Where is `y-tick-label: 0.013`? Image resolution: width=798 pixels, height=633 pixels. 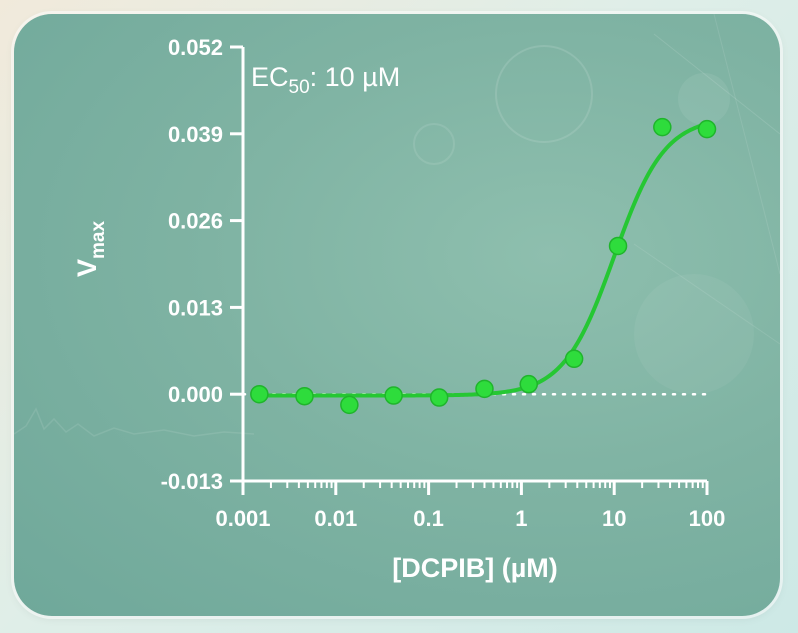
y-tick-label: 0.013 is located at coordinates (195, 307).